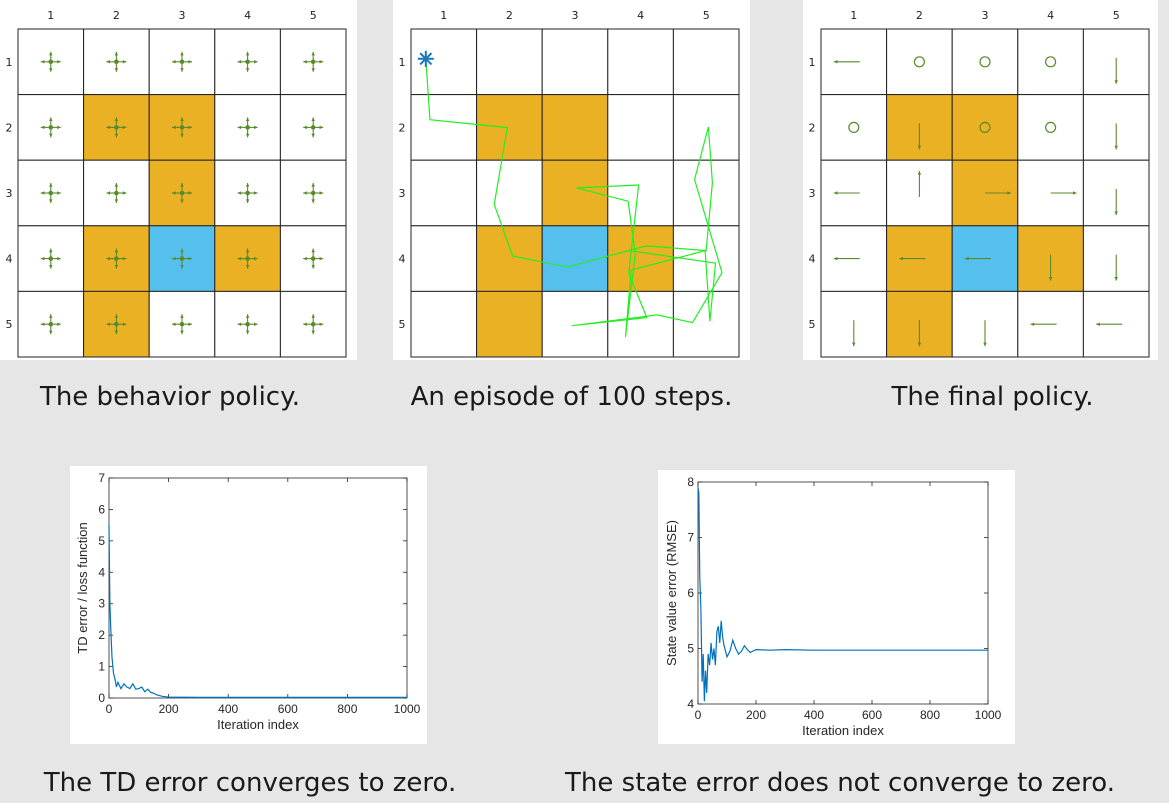  I want to click on series-line, so click(257, 611).